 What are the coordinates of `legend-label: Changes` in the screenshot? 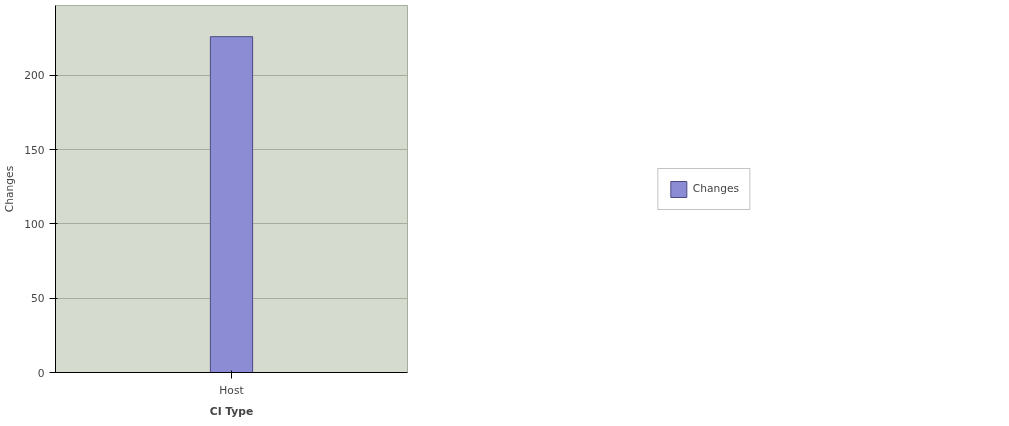 It's located at (716, 188).